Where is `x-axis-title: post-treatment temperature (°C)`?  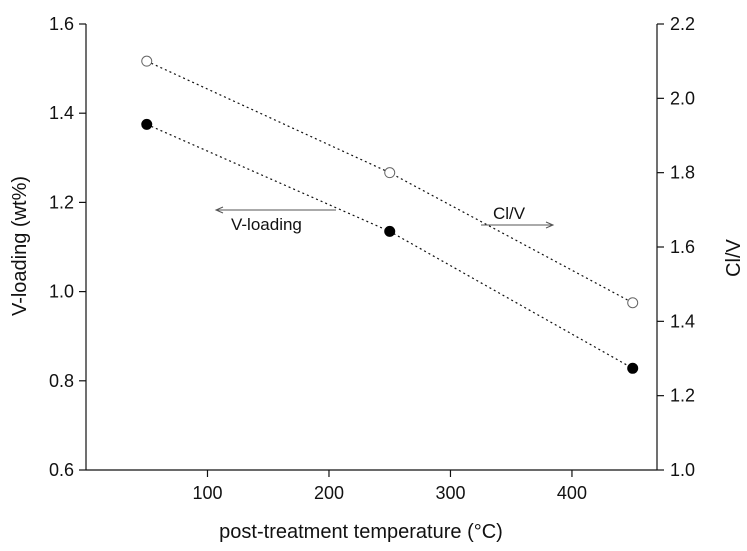 x-axis-title: post-treatment temperature (°C) is located at coordinates (361, 532).